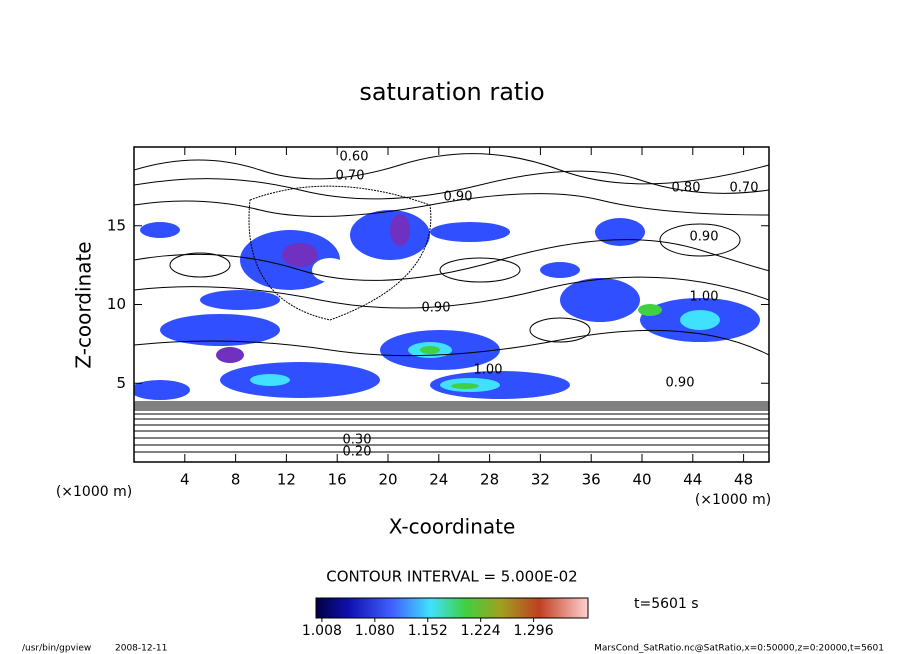 This screenshot has width=904, height=654. What do you see at coordinates (354, 157) in the screenshot?
I see `contour-label: 0.60` at bounding box center [354, 157].